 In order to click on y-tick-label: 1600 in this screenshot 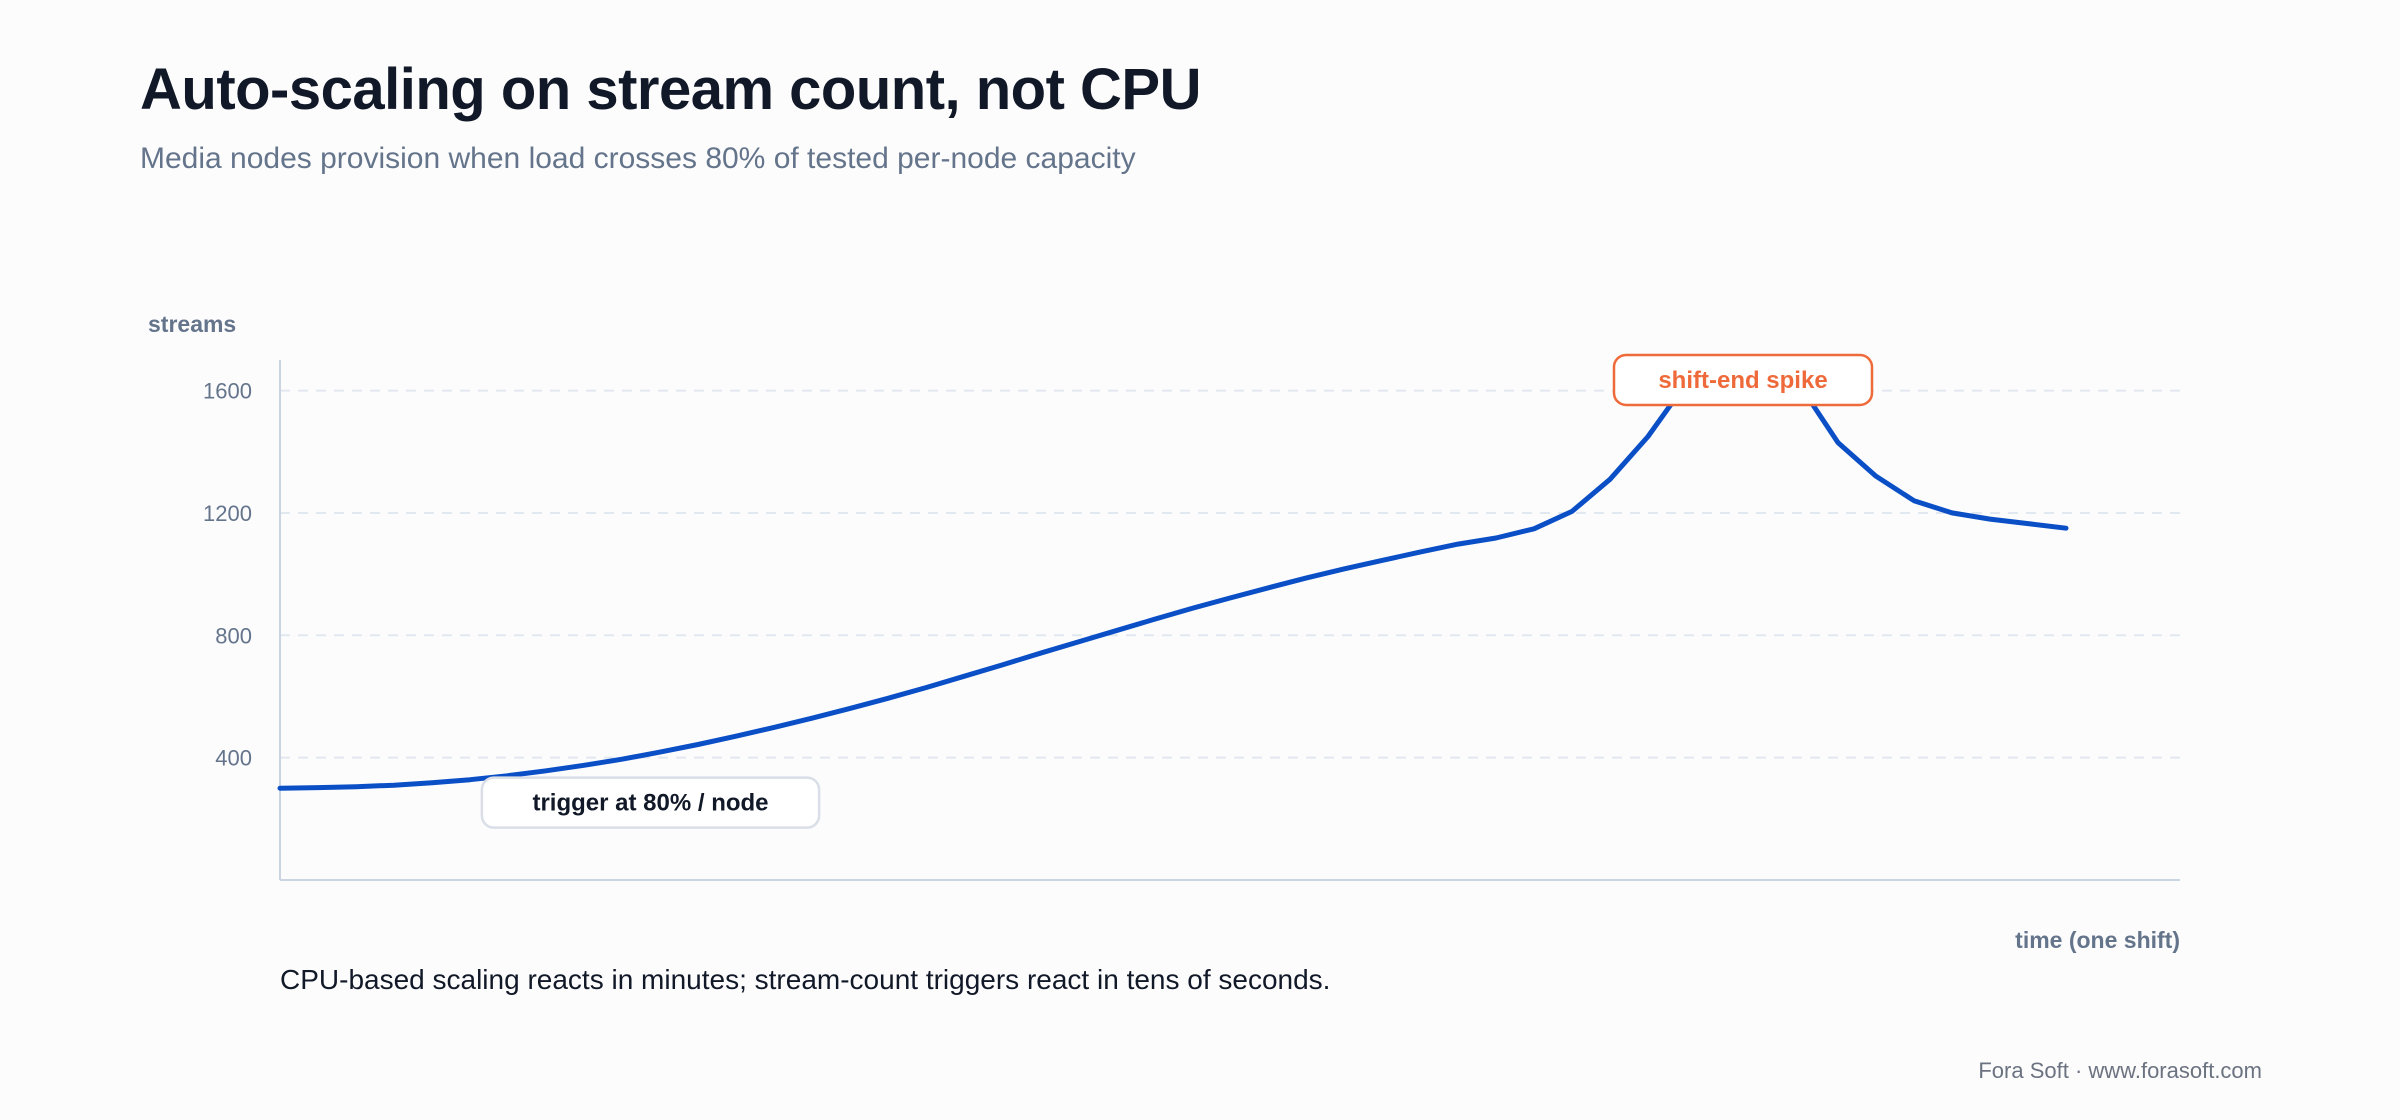, I will do `click(227, 391)`.